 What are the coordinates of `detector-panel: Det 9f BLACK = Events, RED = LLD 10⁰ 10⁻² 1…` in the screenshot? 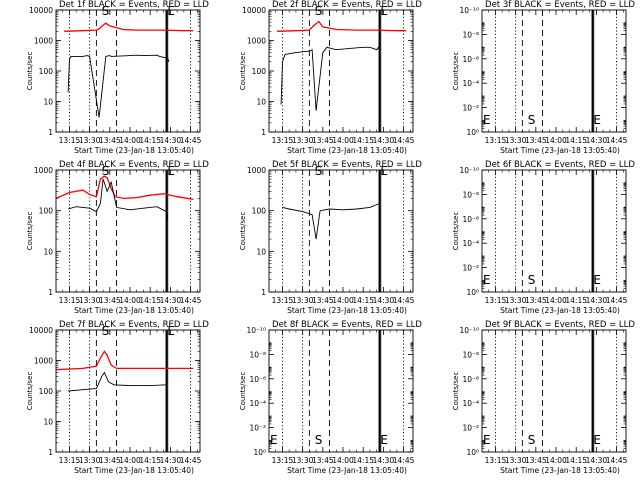 It's located at (543, 397).